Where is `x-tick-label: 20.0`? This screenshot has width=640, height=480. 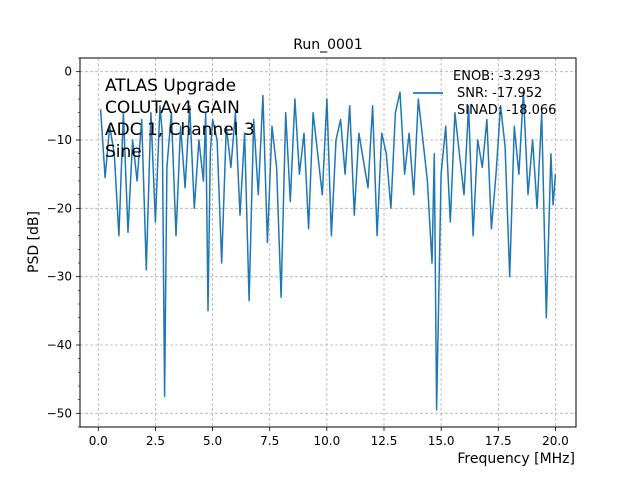 x-tick-label: 20.0 is located at coordinates (555, 441).